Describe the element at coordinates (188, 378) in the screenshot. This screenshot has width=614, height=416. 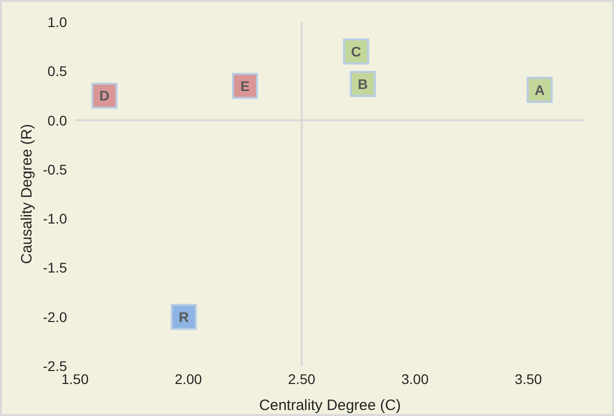
I see `x-tick-label: 2.00` at that location.